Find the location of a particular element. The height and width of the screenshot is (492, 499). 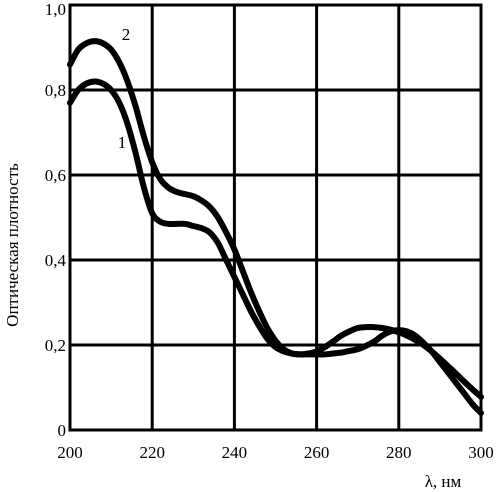

y-tick-label: 0 is located at coordinates (62, 430).